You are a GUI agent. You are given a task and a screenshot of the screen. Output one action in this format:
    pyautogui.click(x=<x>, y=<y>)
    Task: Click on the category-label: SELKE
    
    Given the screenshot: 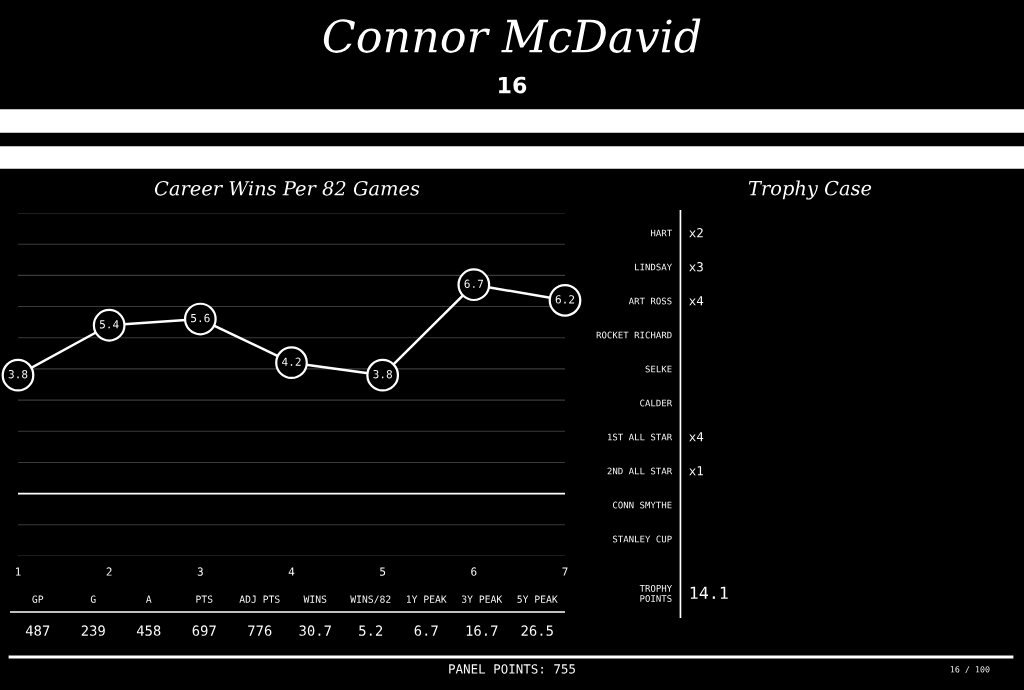 What is the action you would take?
    pyautogui.click(x=658, y=369)
    